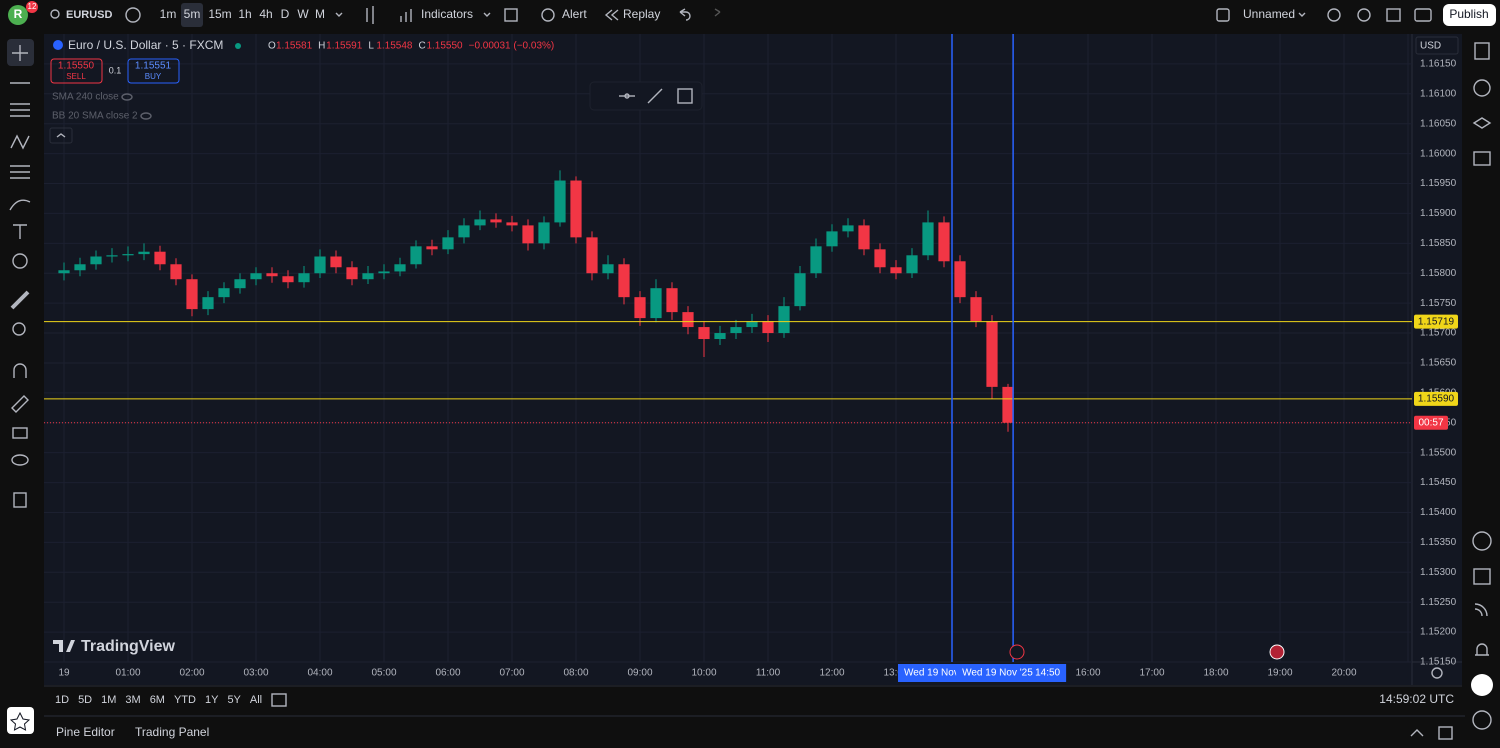 The height and width of the screenshot is (748, 1500). What do you see at coordinates (20, 404) in the screenshot?
I see `drawing-mode-tool` at bounding box center [20, 404].